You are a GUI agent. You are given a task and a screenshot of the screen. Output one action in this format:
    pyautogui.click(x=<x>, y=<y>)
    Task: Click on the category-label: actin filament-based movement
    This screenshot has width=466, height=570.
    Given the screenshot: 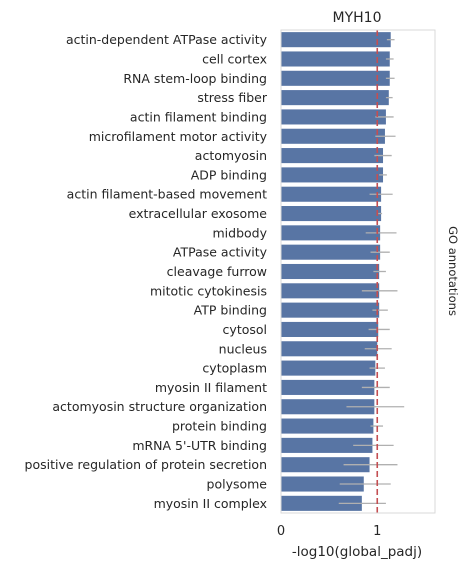 What is the action you would take?
    pyautogui.click(x=167, y=194)
    